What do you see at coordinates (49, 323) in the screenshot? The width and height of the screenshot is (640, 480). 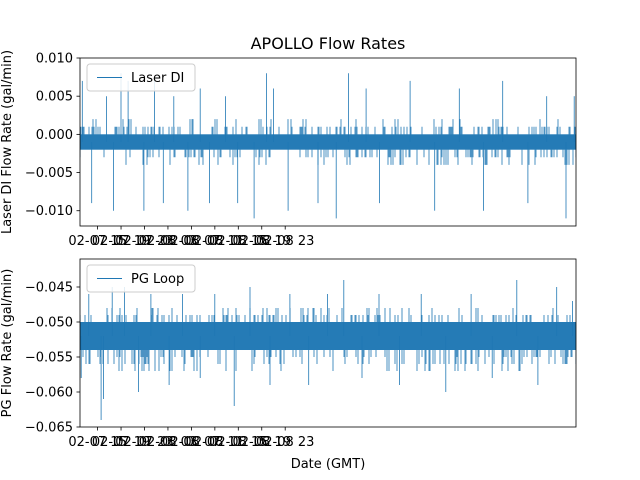 I see `y-tick-label: −0.050` at bounding box center [49, 323].